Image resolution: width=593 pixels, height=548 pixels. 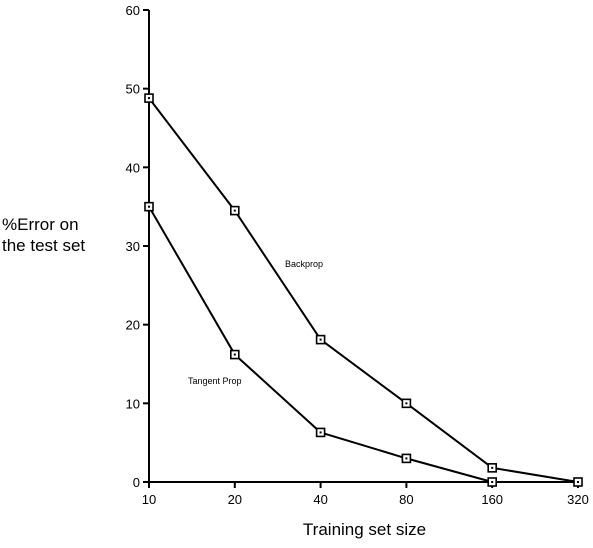 I want to click on y-tick-label-20: 20, so click(x=133, y=325).